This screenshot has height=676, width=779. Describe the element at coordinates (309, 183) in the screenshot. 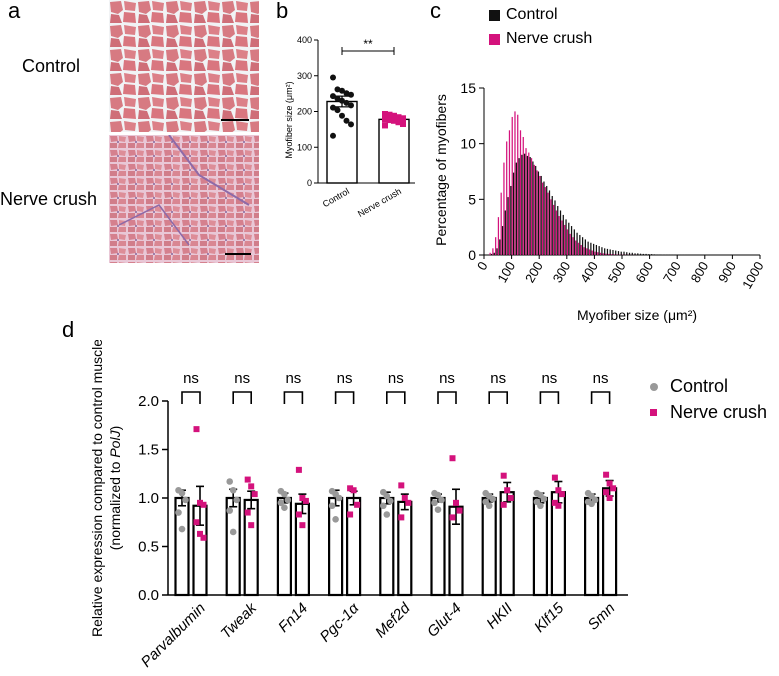

I see `b-y-tick-label: 0` at that location.